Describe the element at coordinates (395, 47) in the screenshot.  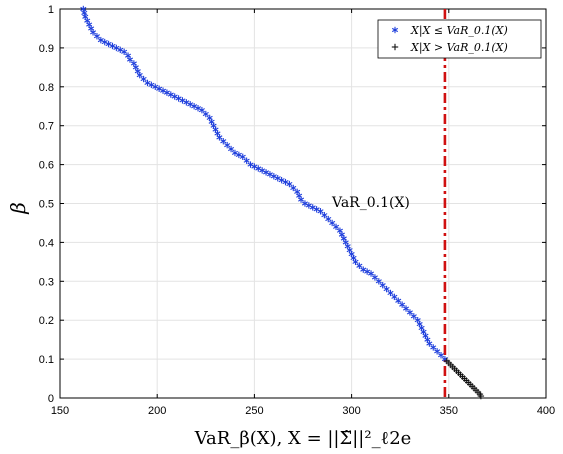
I see `legend-marker-plus` at that location.